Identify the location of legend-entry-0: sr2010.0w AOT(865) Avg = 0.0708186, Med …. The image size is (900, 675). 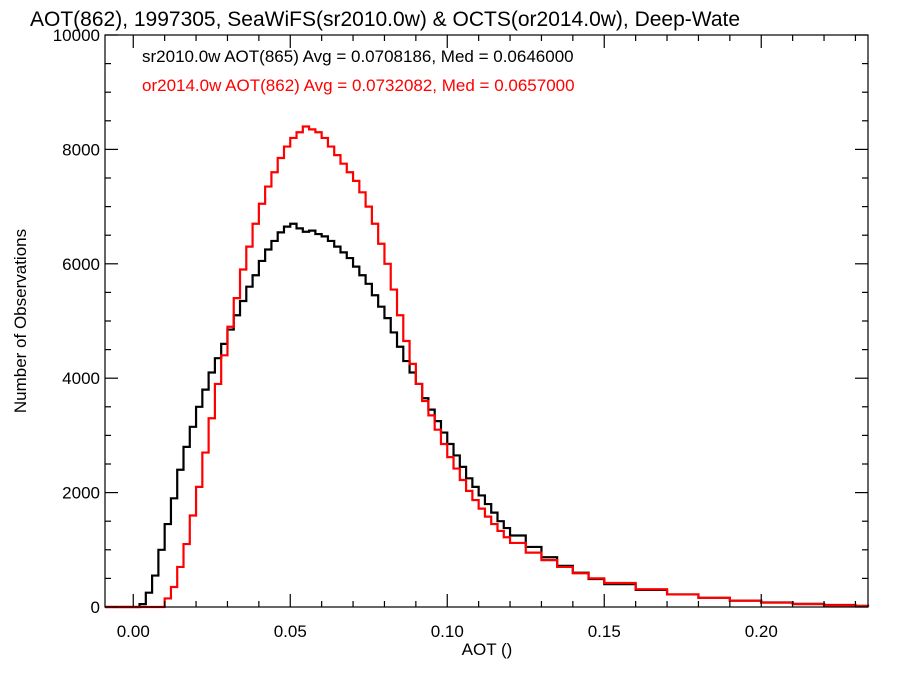
(358, 56).